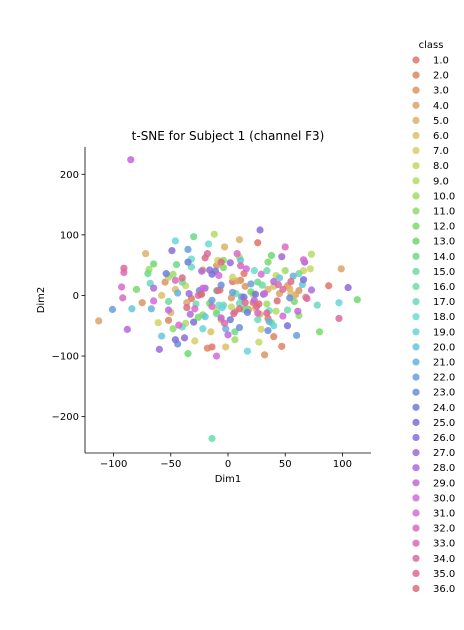 Image resolution: width=464 pixels, height=630 pixels. Describe the element at coordinates (444, 317) in the screenshot. I see `legend-label: 18.0` at that location.